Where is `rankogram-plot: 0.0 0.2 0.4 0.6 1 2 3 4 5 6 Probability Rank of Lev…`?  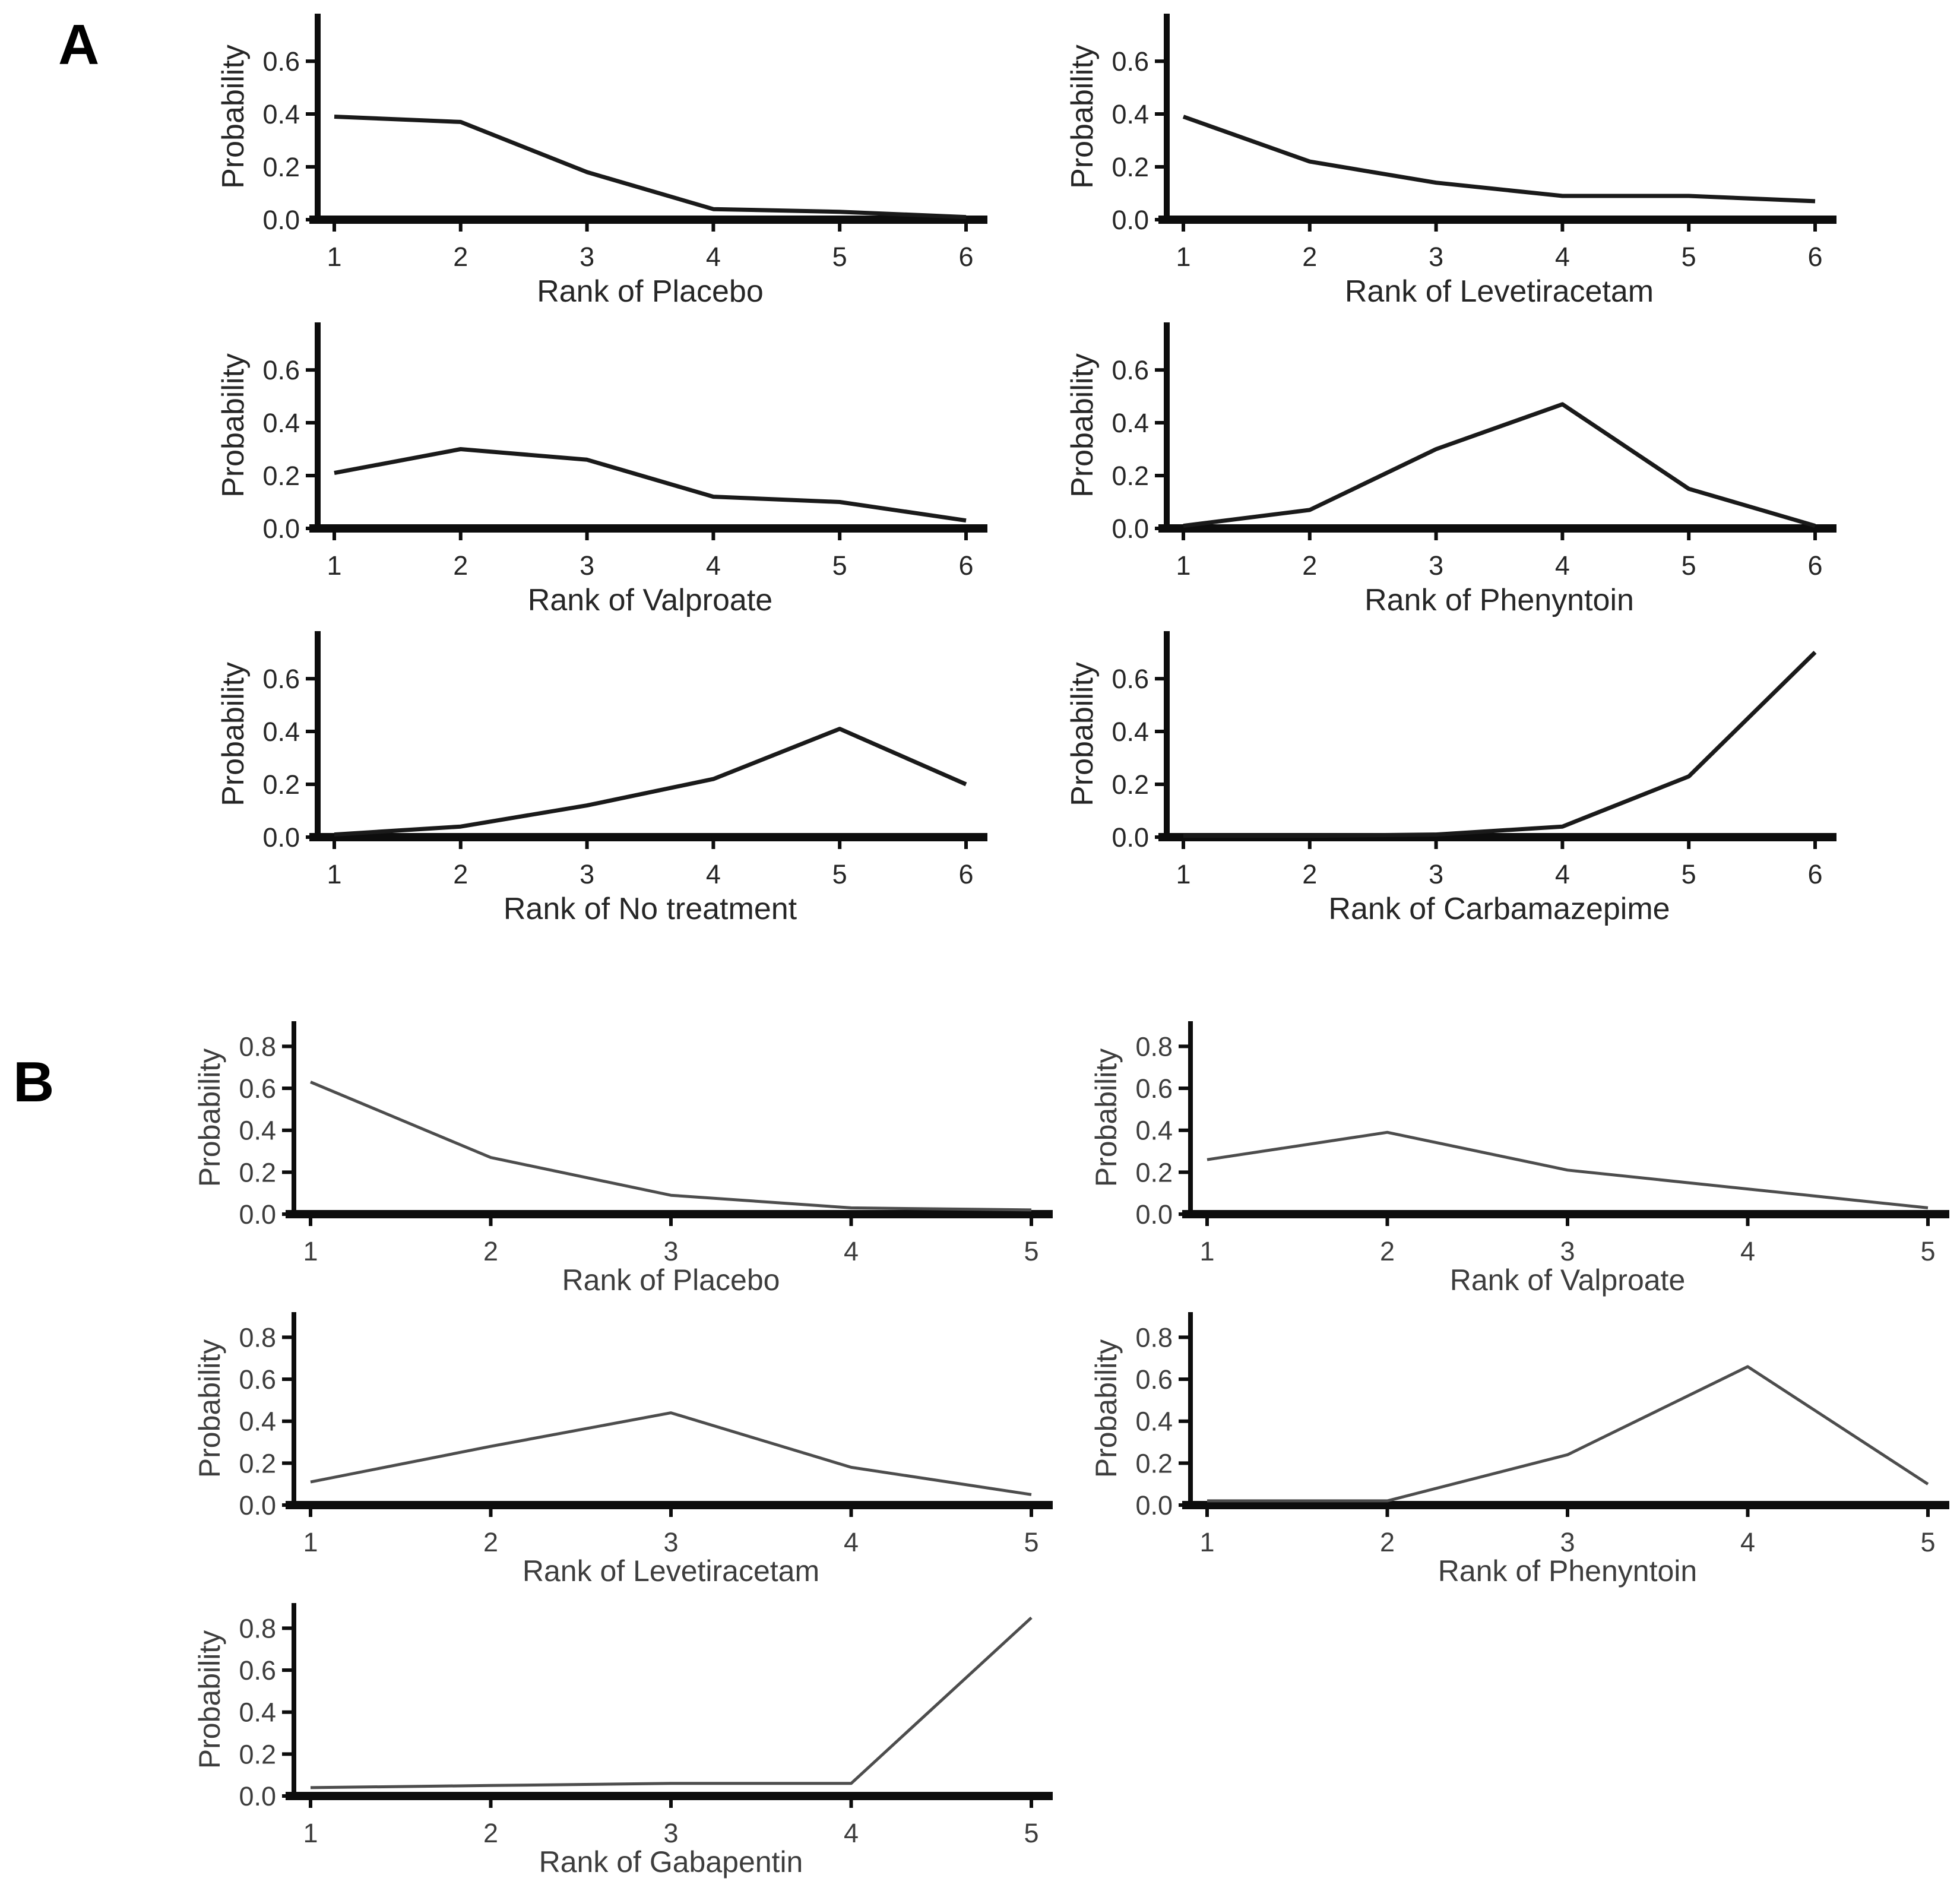
rankogram-plot: 0.0 0.2 0.4 0.6 1 2 3 4 5 6 Probability Rank of Lev… is located at coordinates (1451, 162).